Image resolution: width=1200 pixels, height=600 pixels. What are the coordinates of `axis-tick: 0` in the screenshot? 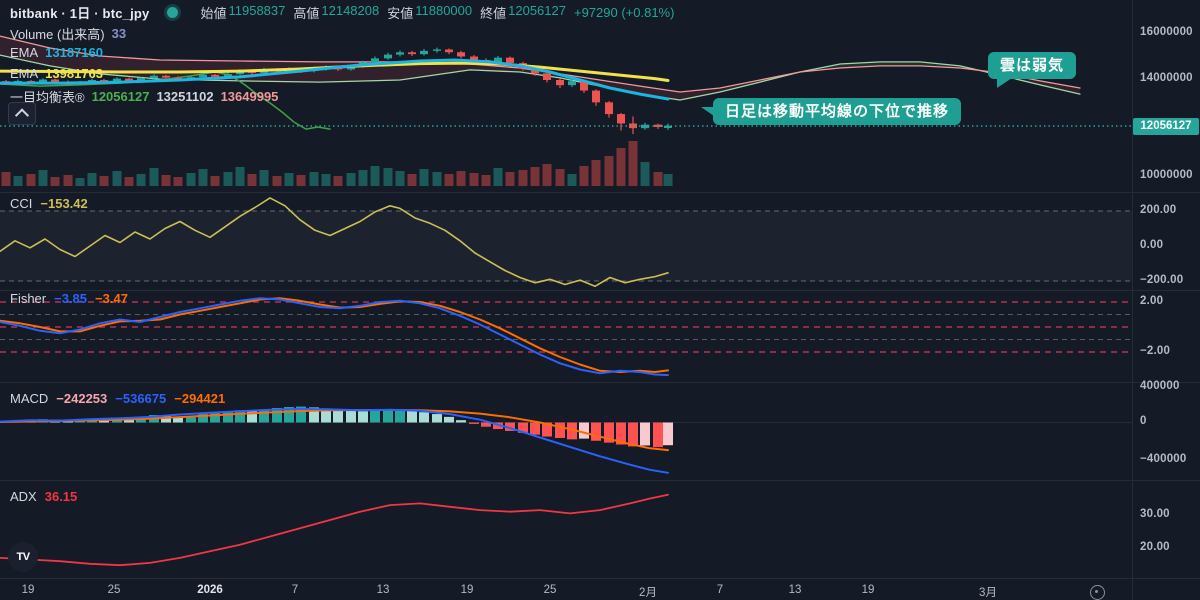 It's located at (1143, 421).